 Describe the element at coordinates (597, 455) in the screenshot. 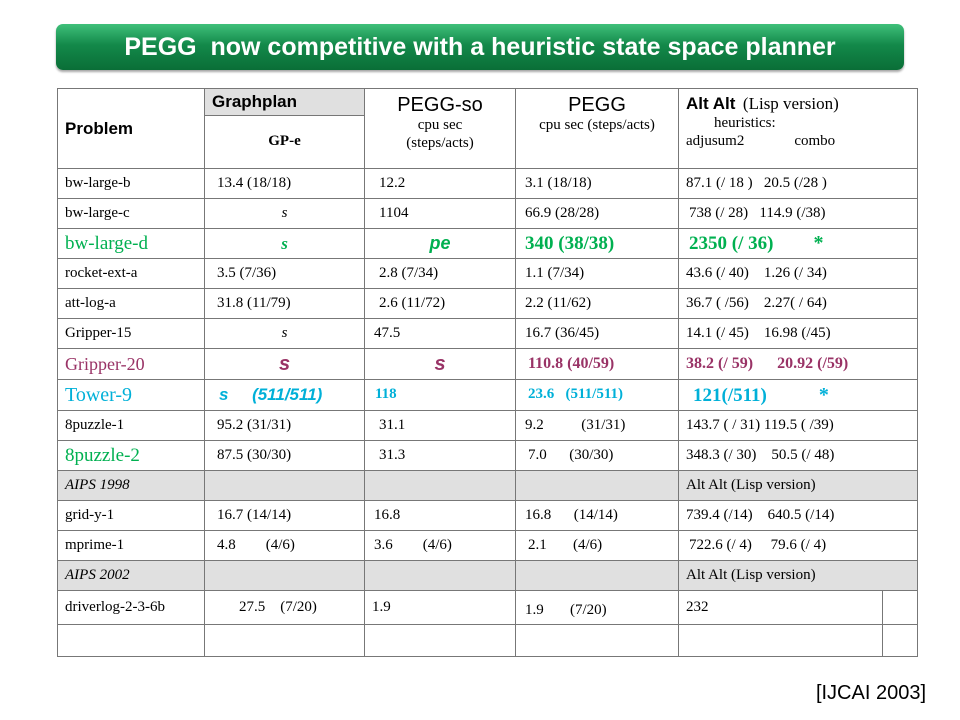

I see `cell-pegg: 7.0 (30/30)` at that location.